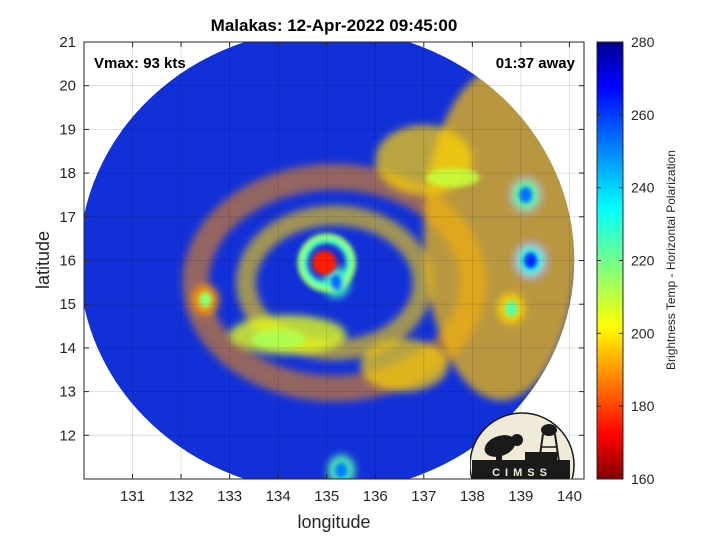 This screenshot has height=545, width=720. Describe the element at coordinates (67, 129) in the screenshot. I see `y-tick-label: 19` at that location.